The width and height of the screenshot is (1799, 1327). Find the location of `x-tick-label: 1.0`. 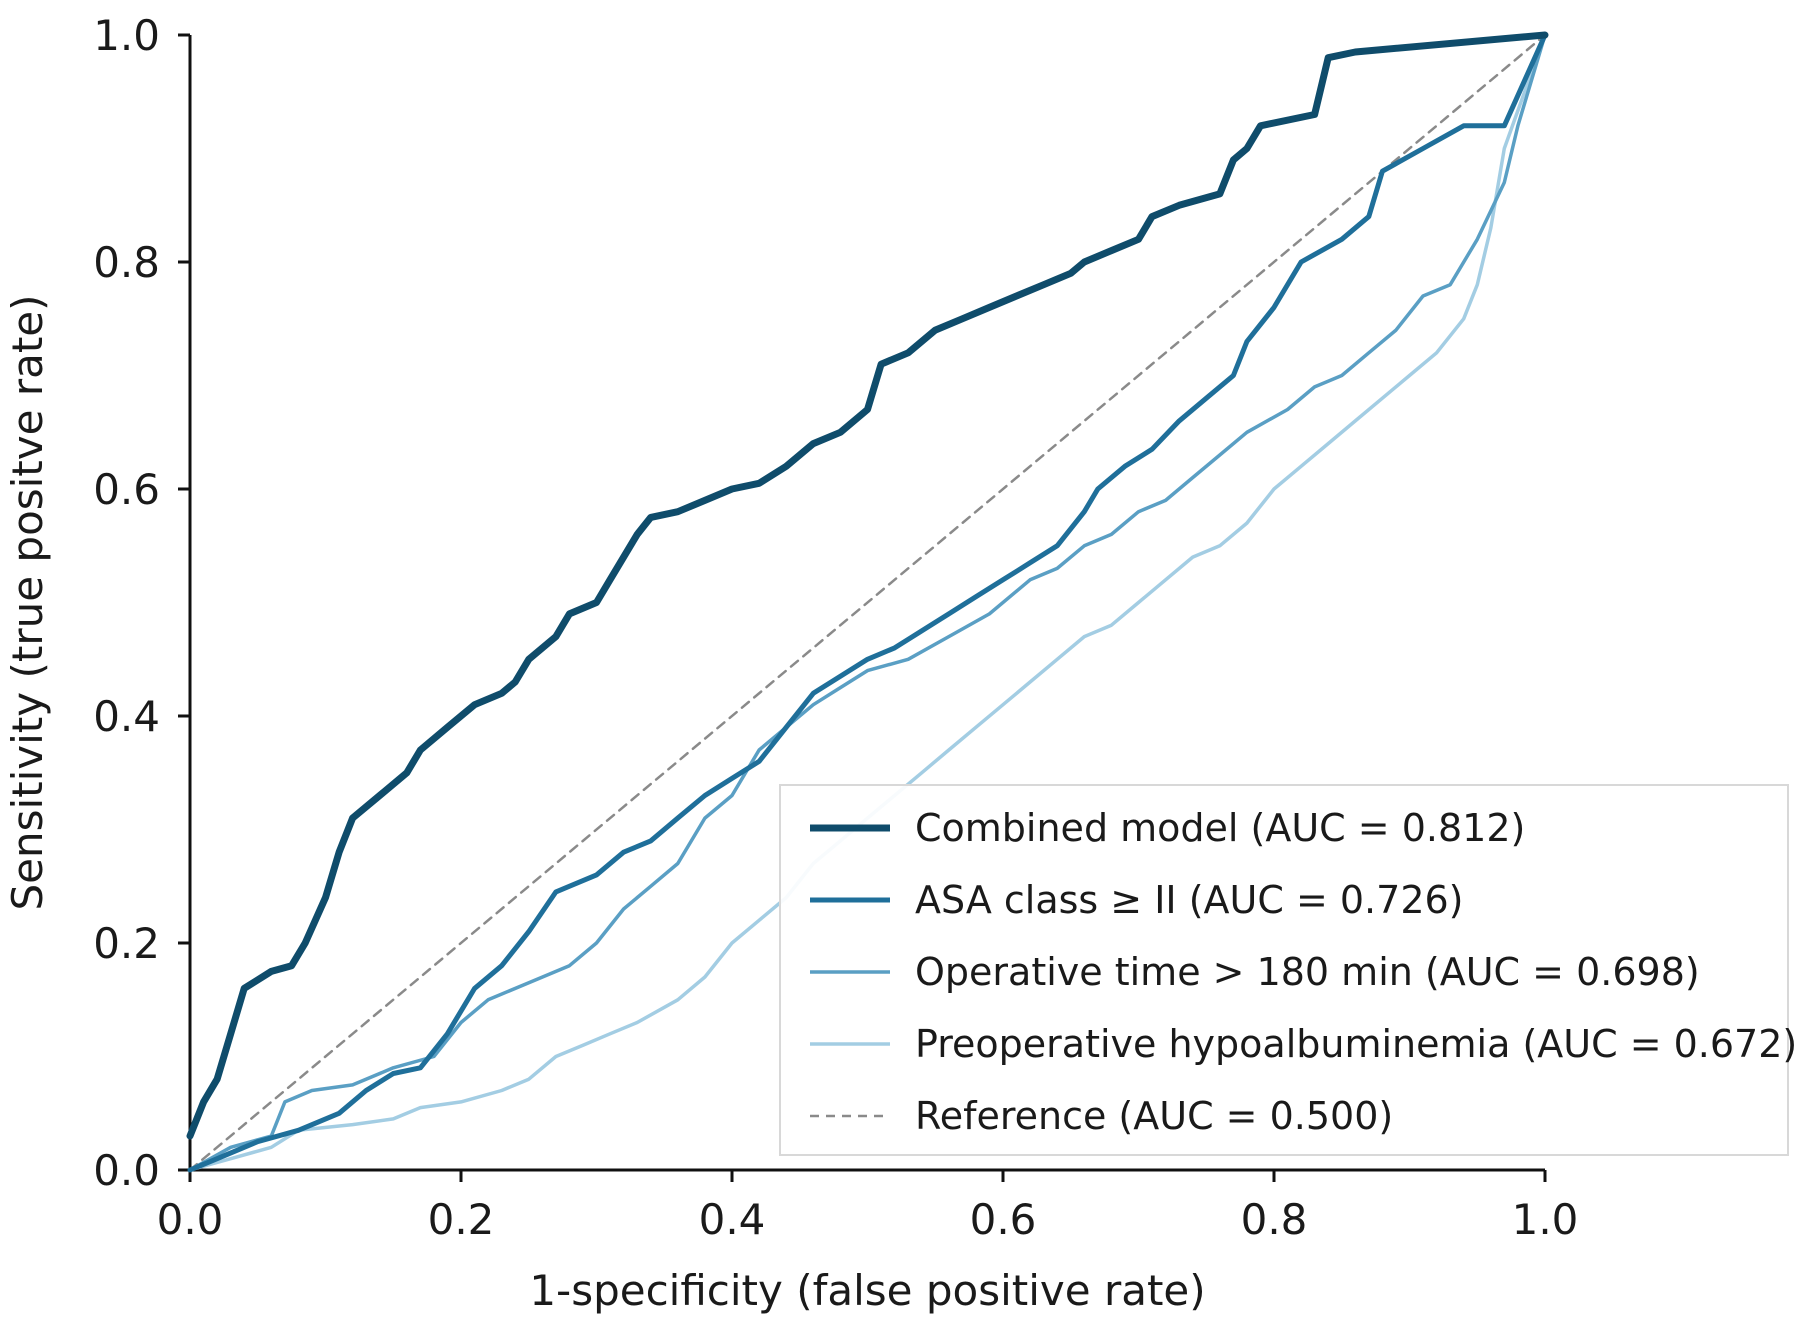

x-tick-label: 1.0 is located at coordinates (1545, 1219).